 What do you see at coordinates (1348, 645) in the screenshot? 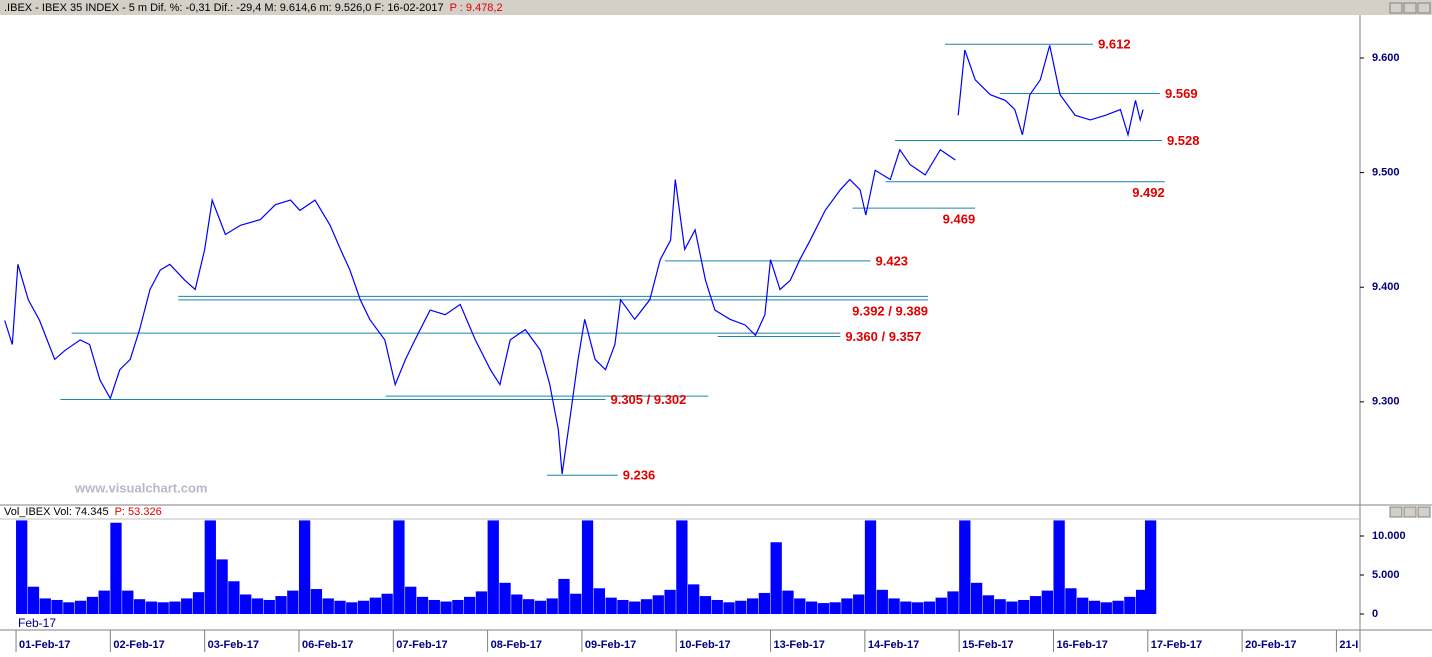
I see `x-tick-label: 21-I` at bounding box center [1348, 645].